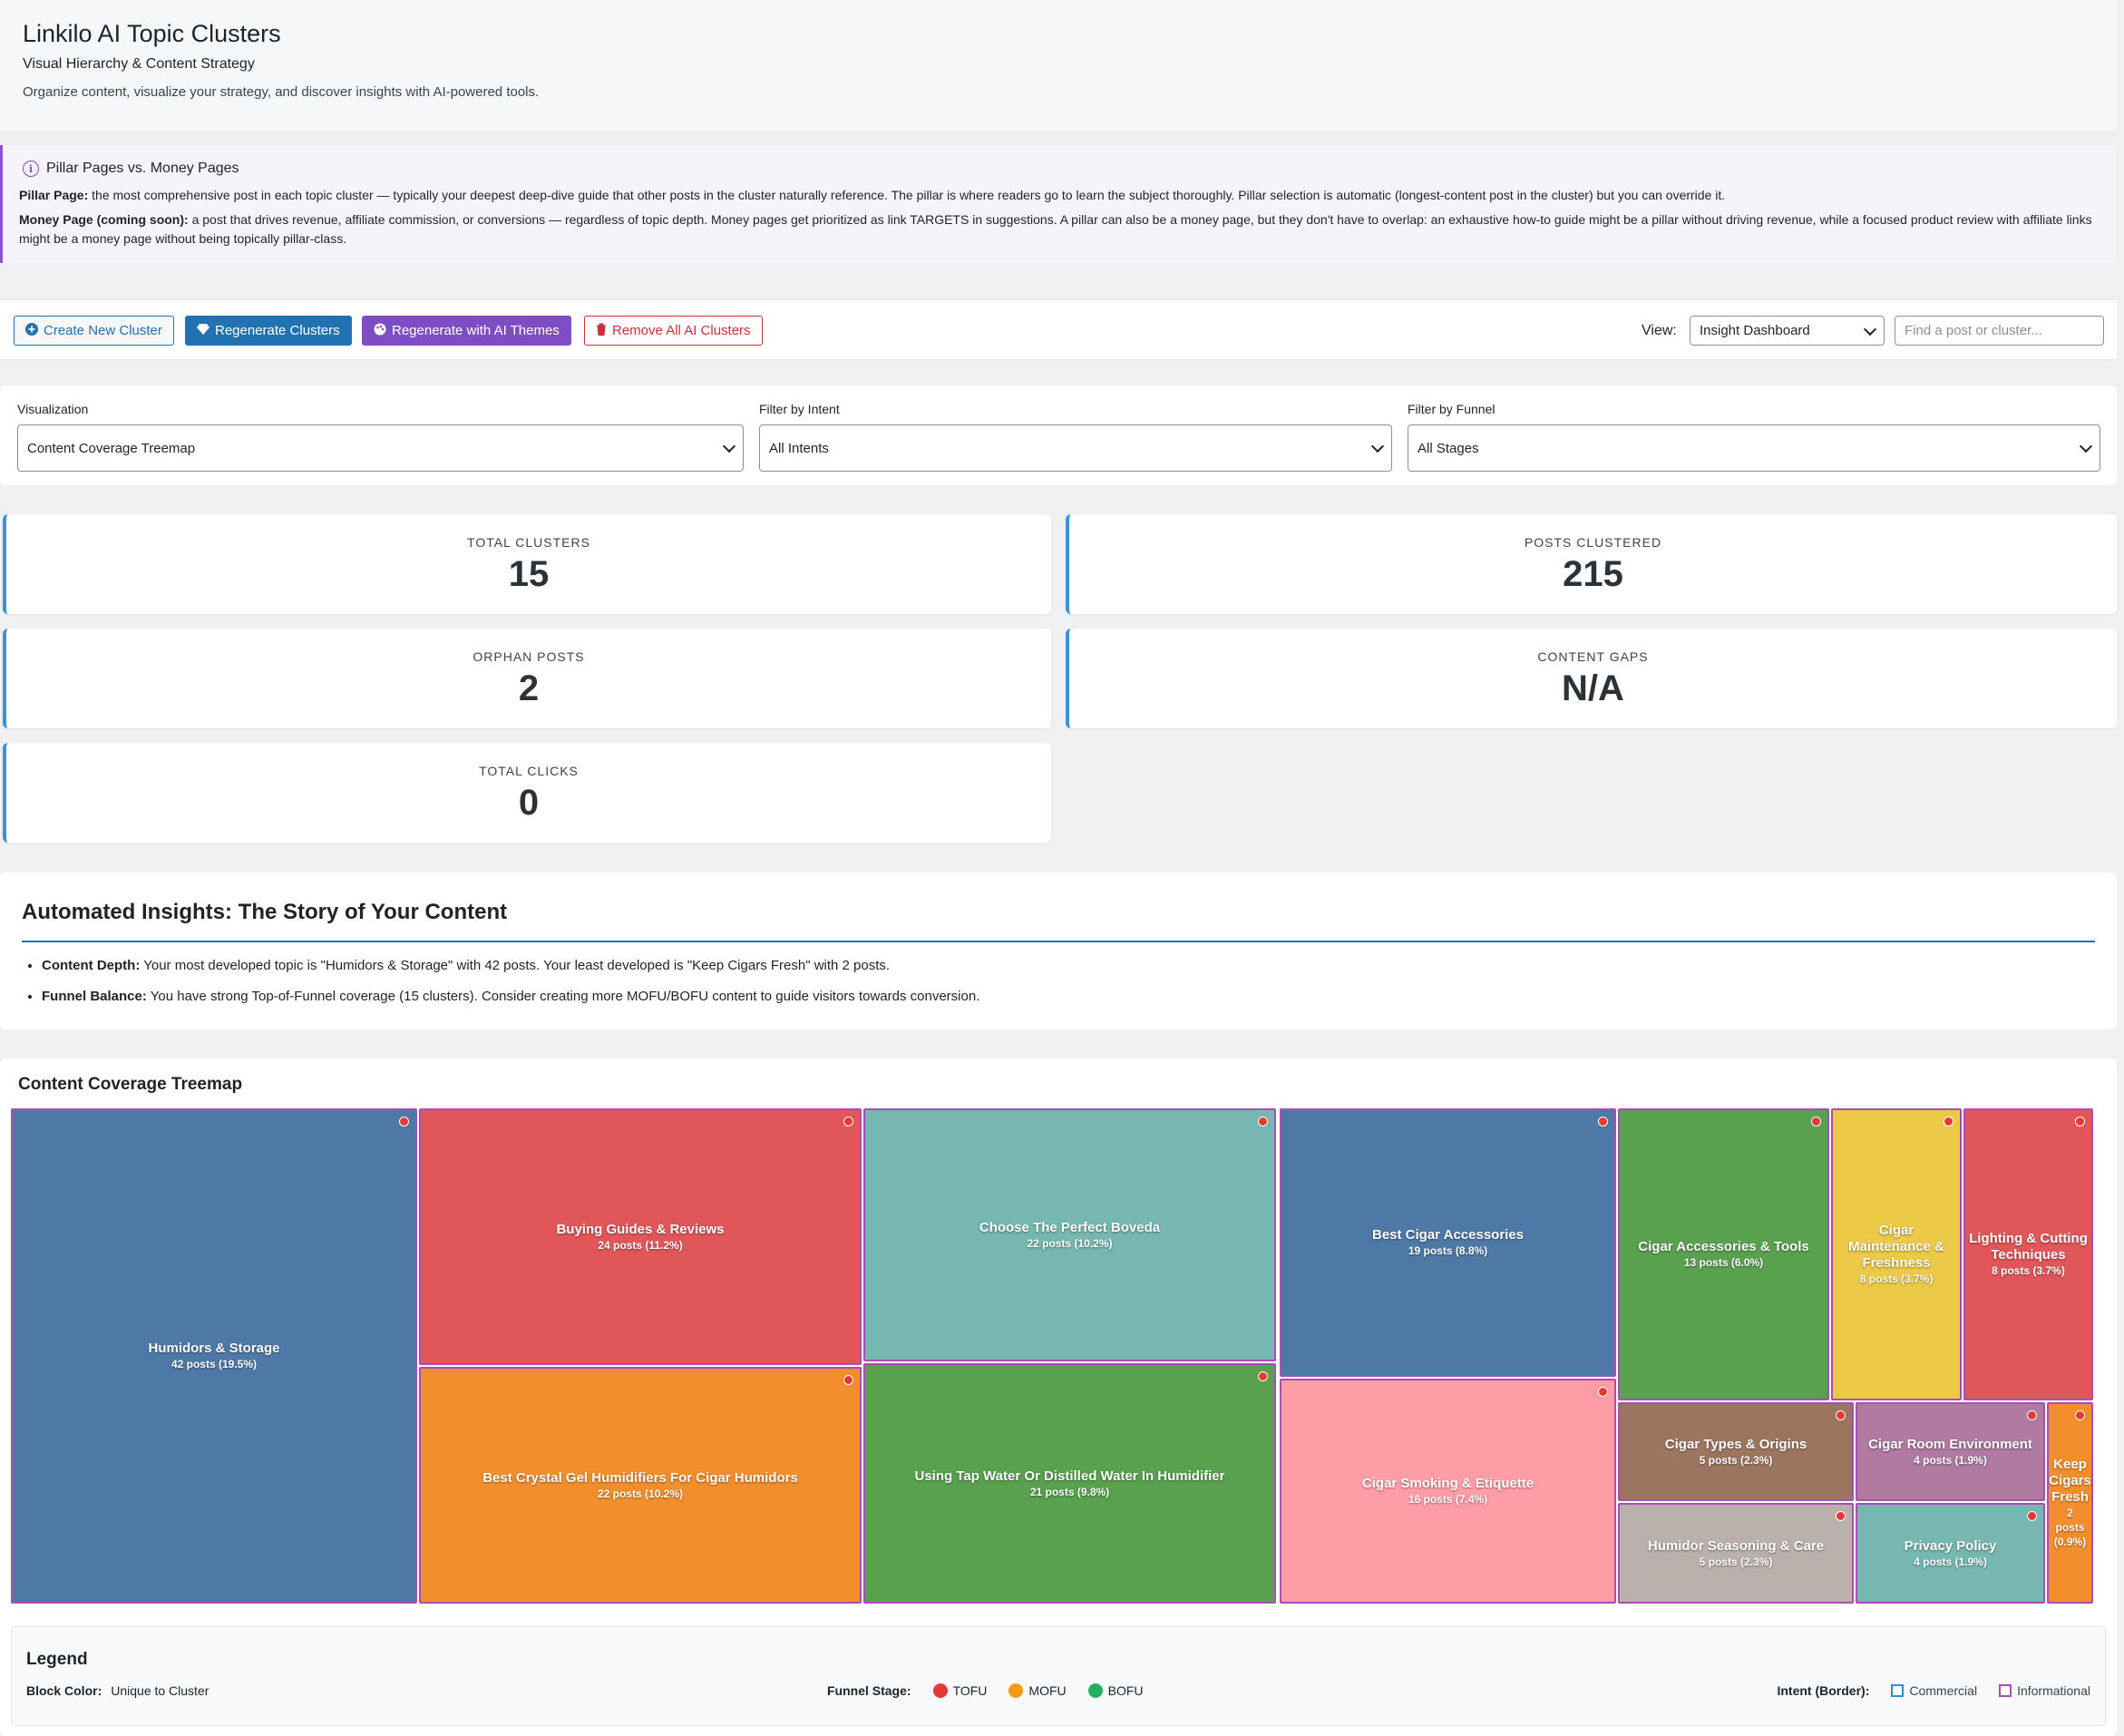 This screenshot has height=1736, width=2124. I want to click on legend-bofu-label: BOFU, so click(1125, 1690).